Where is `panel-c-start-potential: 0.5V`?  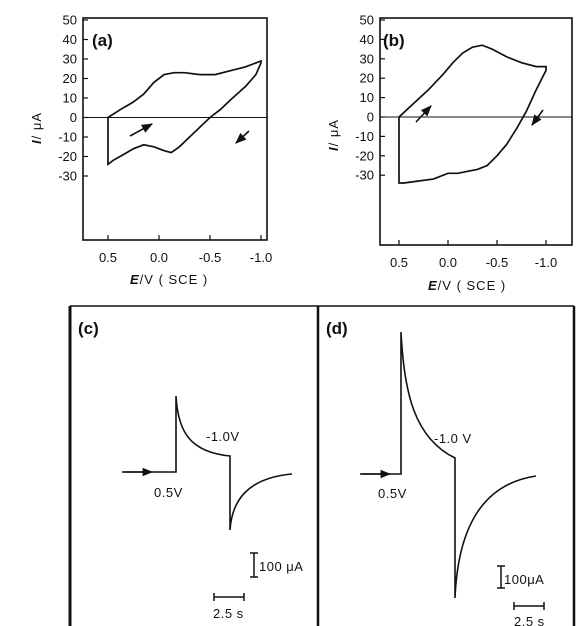 panel-c-start-potential: 0.5V is located at coordinates (168, 492).